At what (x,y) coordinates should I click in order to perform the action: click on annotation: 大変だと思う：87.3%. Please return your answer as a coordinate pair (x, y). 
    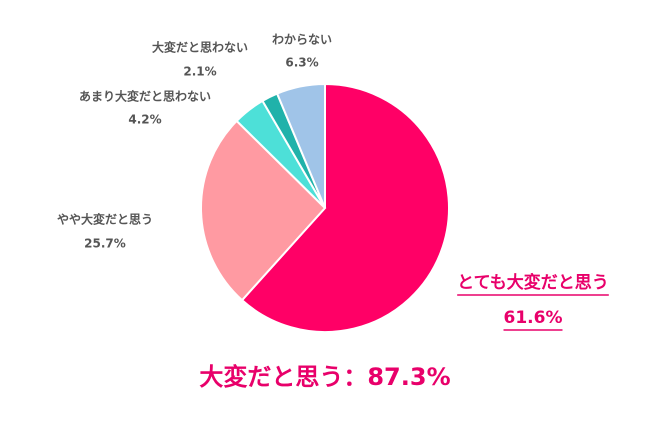
    Looking at the image, I should click on (324, 377).